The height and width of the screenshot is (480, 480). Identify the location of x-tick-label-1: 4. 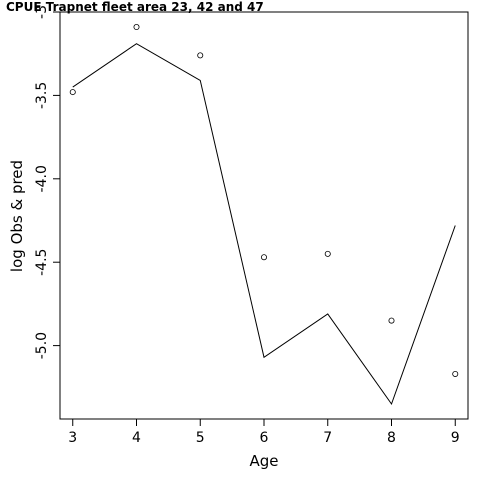
(136, 438).